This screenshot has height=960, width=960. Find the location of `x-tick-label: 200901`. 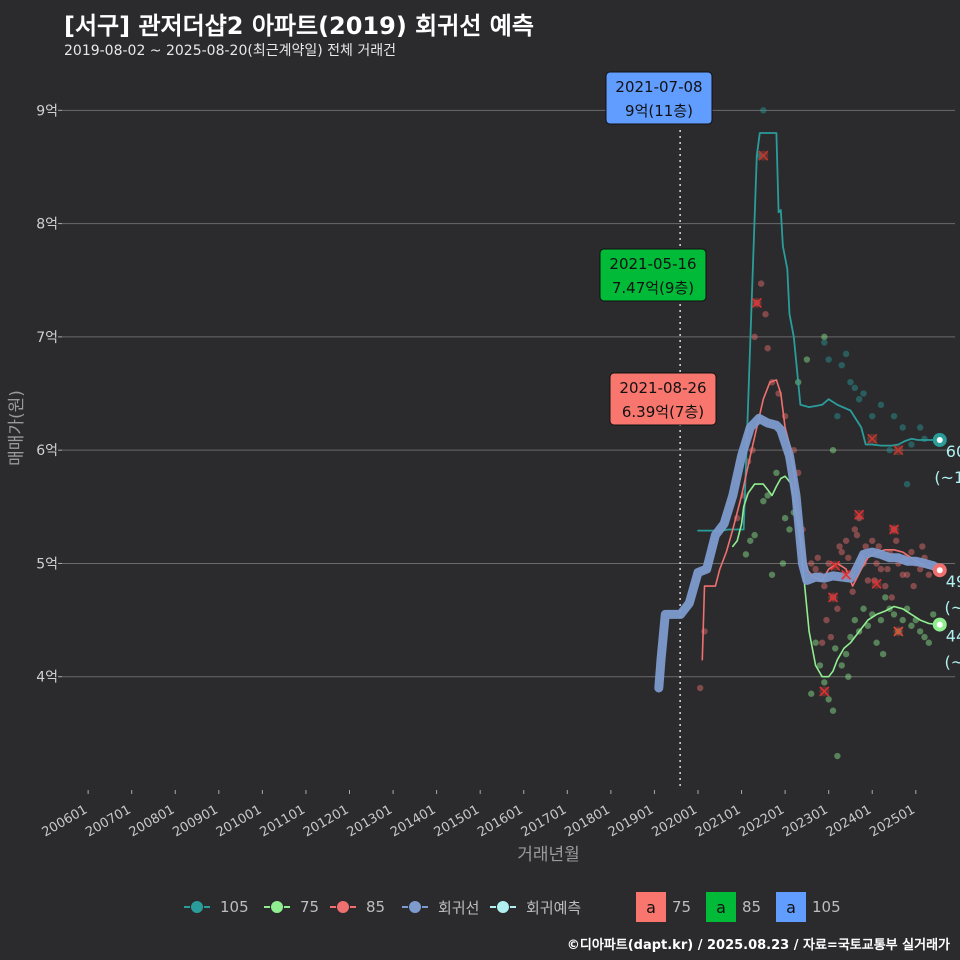

x-tick-label: 200901 is located at coordinates (195, 821).